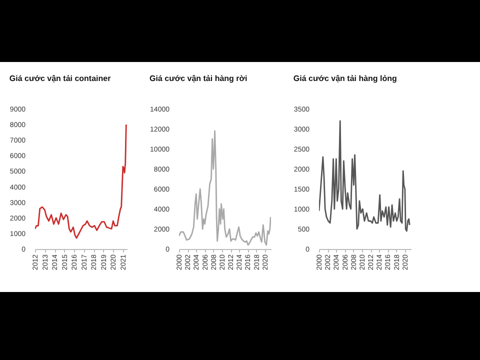 Image resolution: width=480 pixels, height=360 pixels. What do you see at coordinates (345, 78) in the screenshot?
I see `chart-title: Giá cước vận tải hàng lỏng` at bounding box center [345, 78].